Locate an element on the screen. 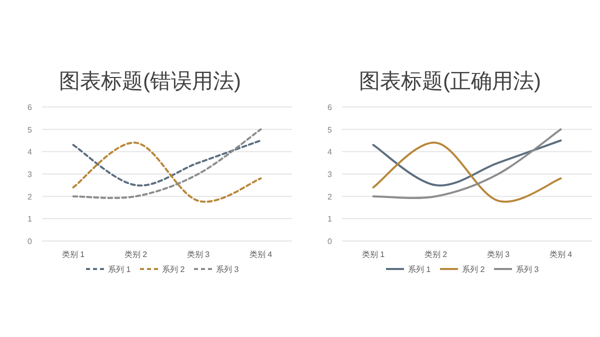 This screenshot has width=600, height=337. chart-title: 图表标题(错误用法) is located at coordinates (150, 81).